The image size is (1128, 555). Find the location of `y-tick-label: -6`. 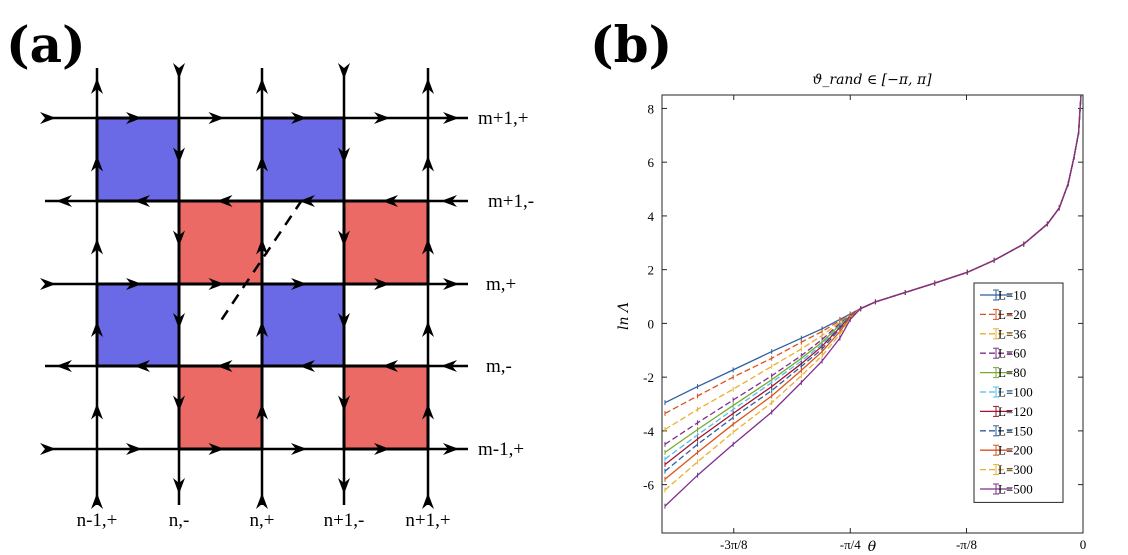

y-tick-label: -6 is located at coordinates (648, 485).